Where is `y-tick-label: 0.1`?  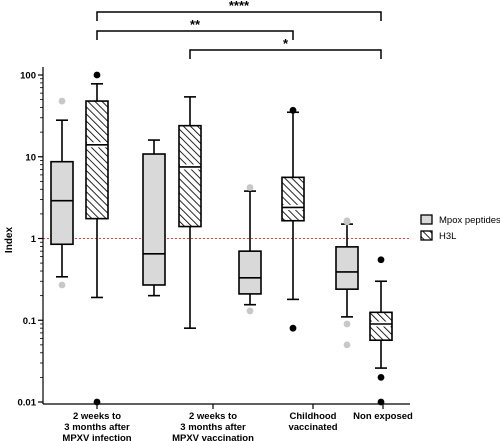 y-tick-label: 0.1 is located at coordinates (30, 321).